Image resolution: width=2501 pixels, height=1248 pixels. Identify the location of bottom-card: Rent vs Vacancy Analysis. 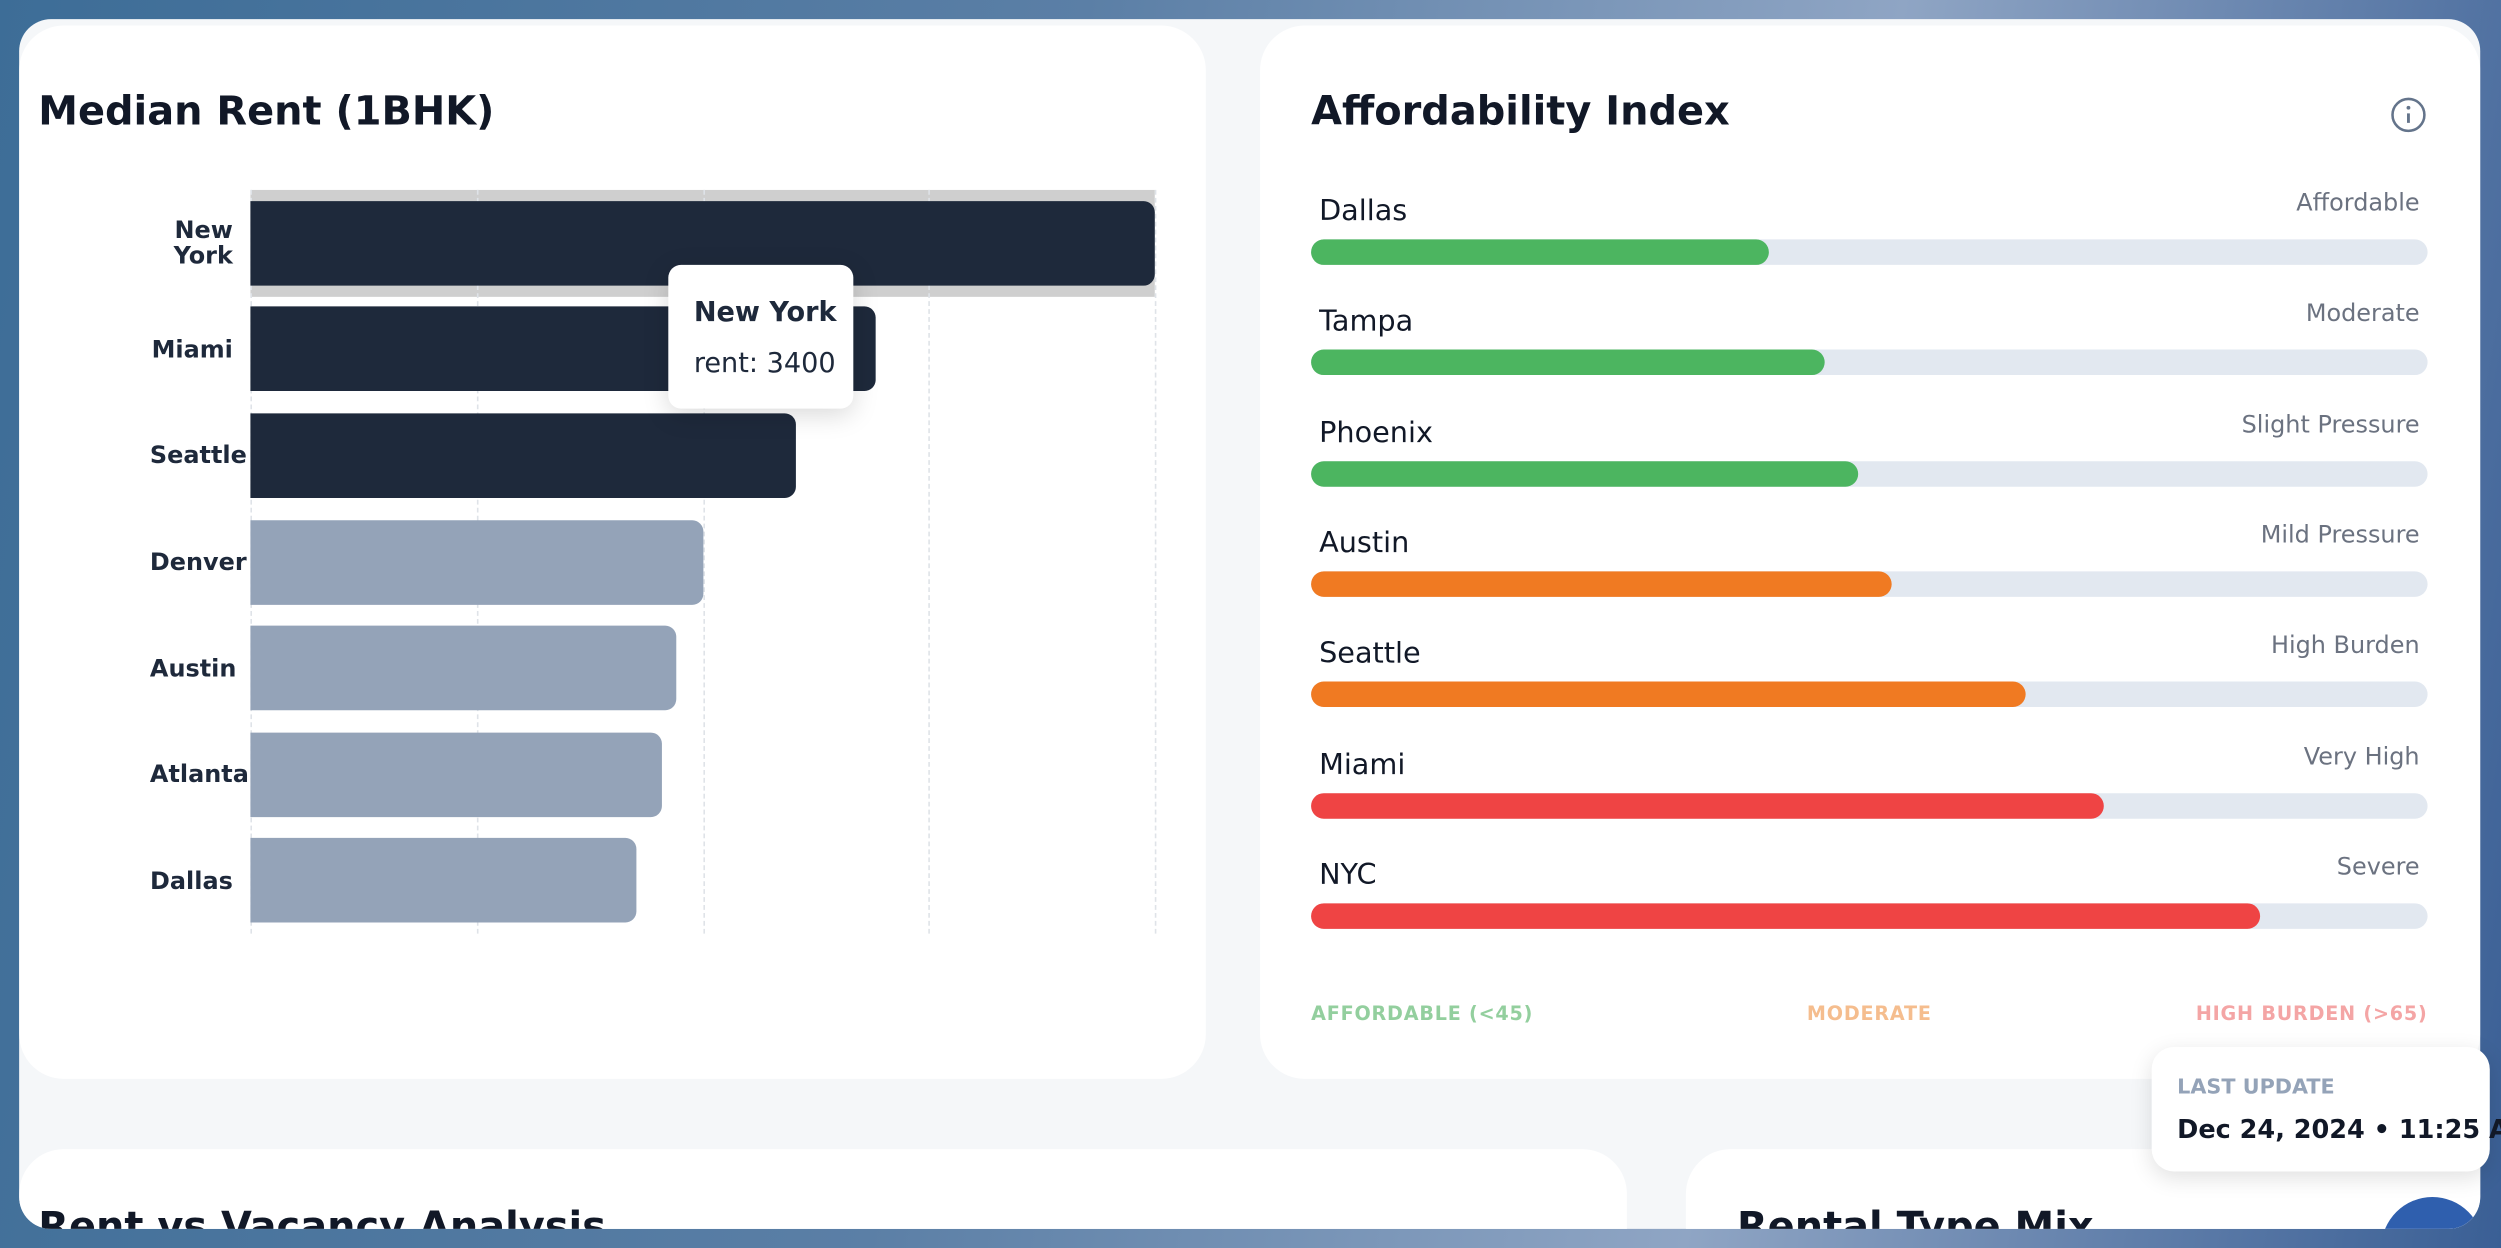
(823, 1189).